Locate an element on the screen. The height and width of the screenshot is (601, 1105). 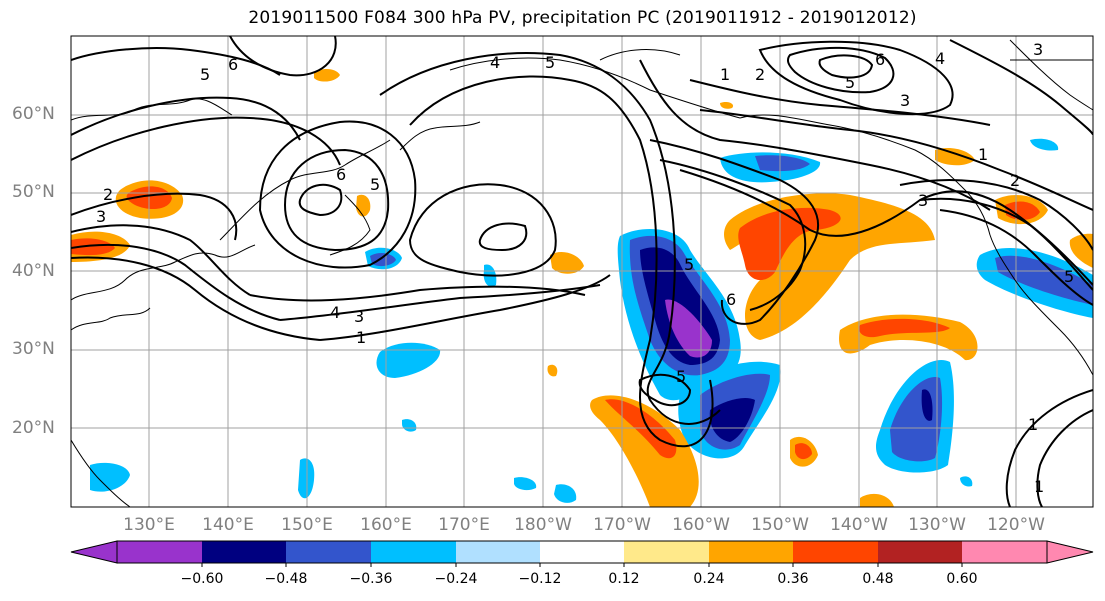
lon-label: 180°W is located at coordinates (543, 525).